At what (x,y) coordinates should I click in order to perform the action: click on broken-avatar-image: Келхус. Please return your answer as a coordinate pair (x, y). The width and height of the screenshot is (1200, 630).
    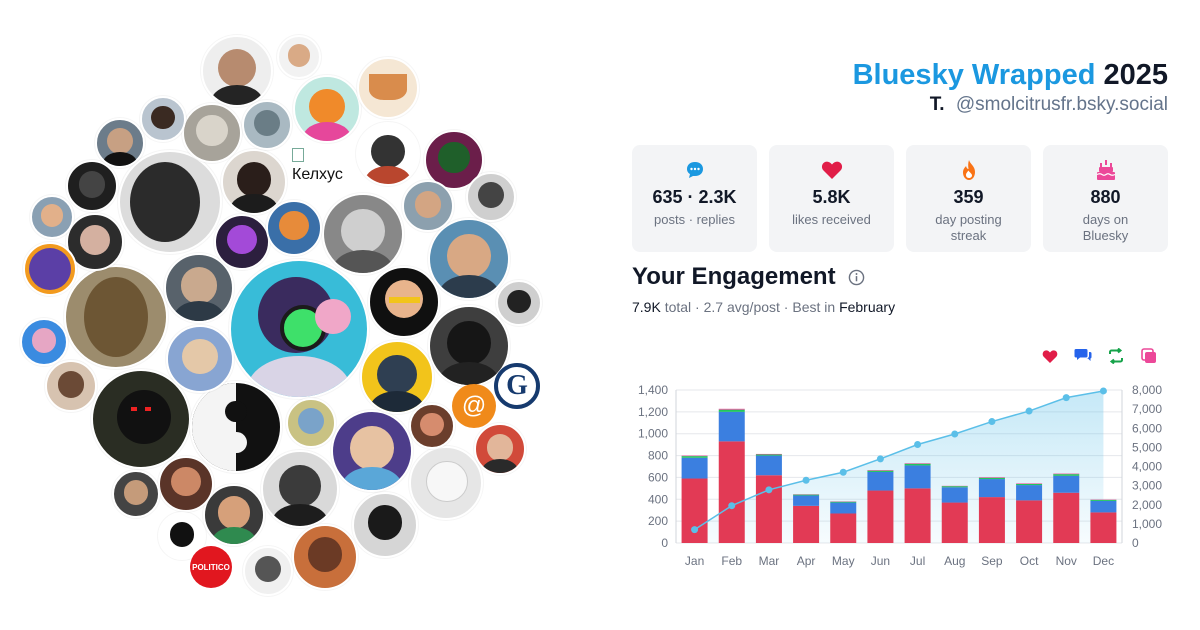
    Looking at the image, I should click on (317, 166).